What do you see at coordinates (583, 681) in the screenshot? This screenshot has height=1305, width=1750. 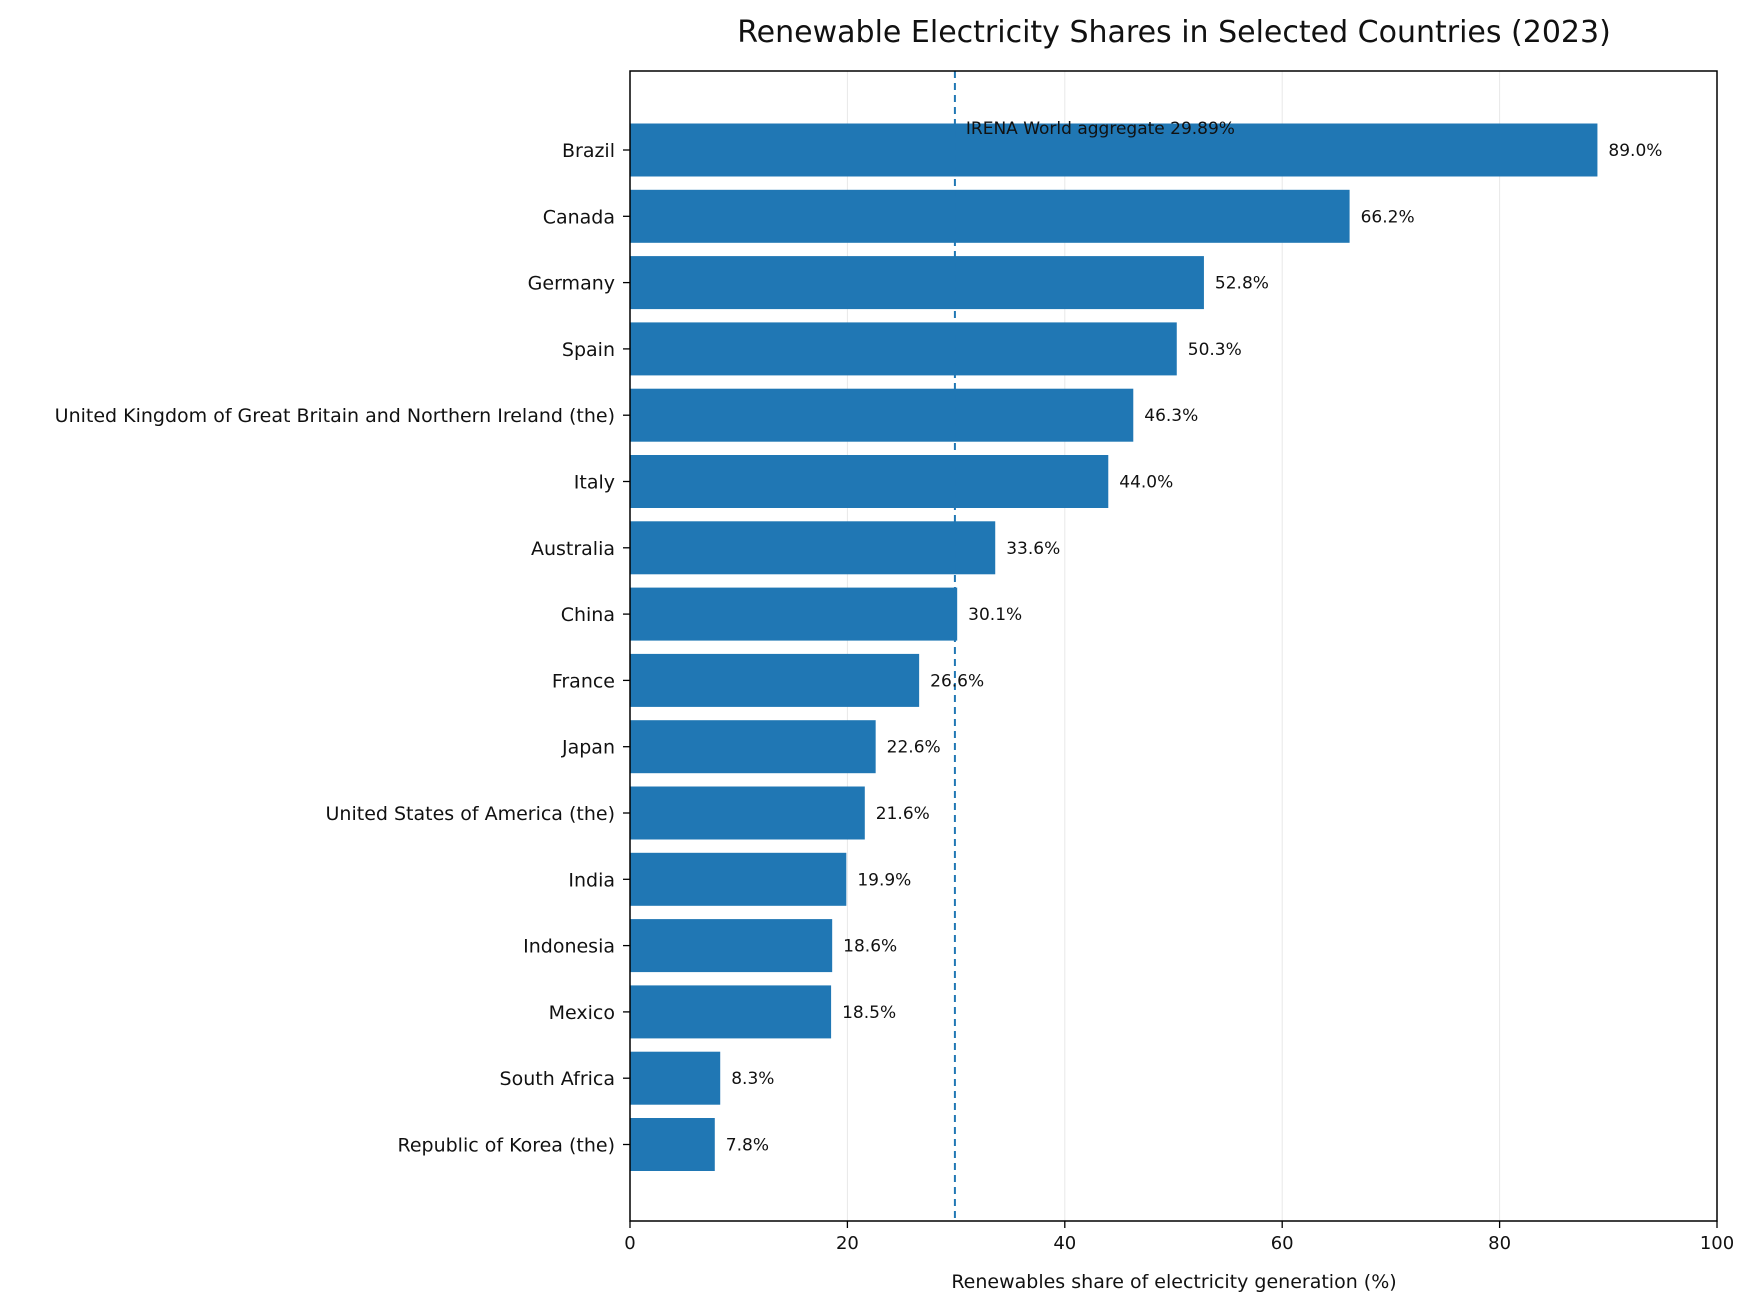 I see `category-label: France` at bounding box center [583, 681].